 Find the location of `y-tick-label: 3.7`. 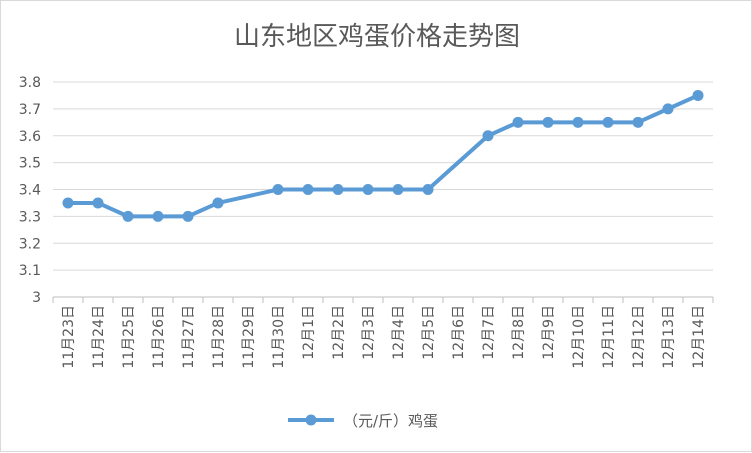

y-tick-label: 3.7 is located at coordinates (30, 110).